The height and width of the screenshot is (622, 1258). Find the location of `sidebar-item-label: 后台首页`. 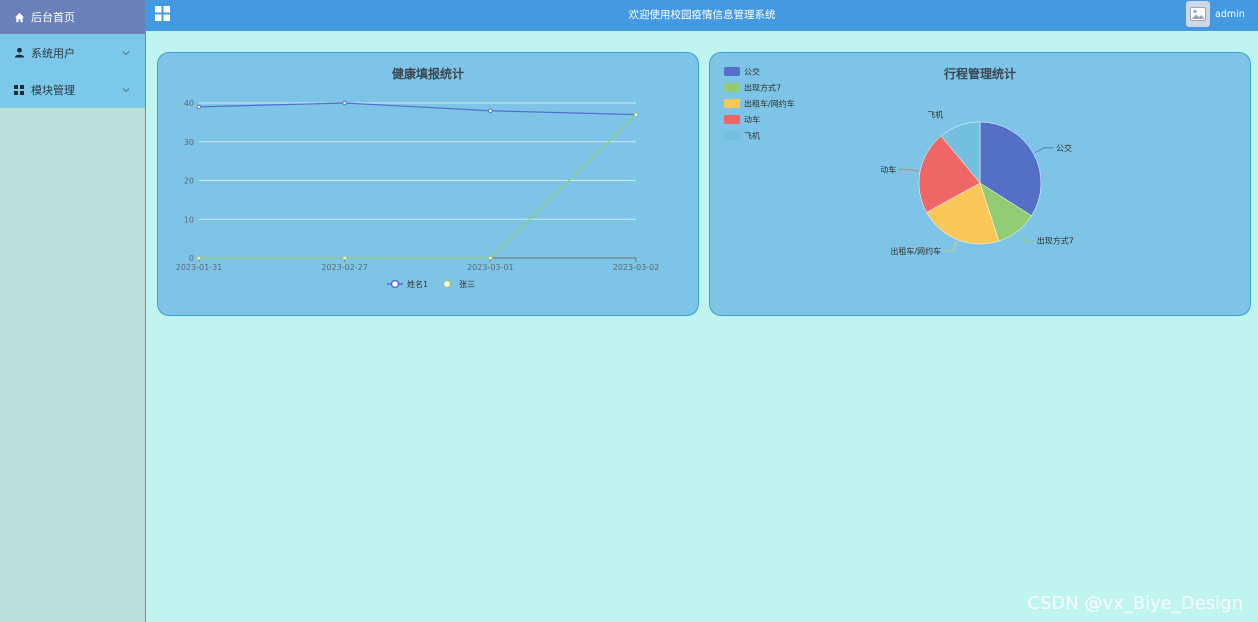

sidebar-item-label: 后台首页 is located at coordinates (53, 17).